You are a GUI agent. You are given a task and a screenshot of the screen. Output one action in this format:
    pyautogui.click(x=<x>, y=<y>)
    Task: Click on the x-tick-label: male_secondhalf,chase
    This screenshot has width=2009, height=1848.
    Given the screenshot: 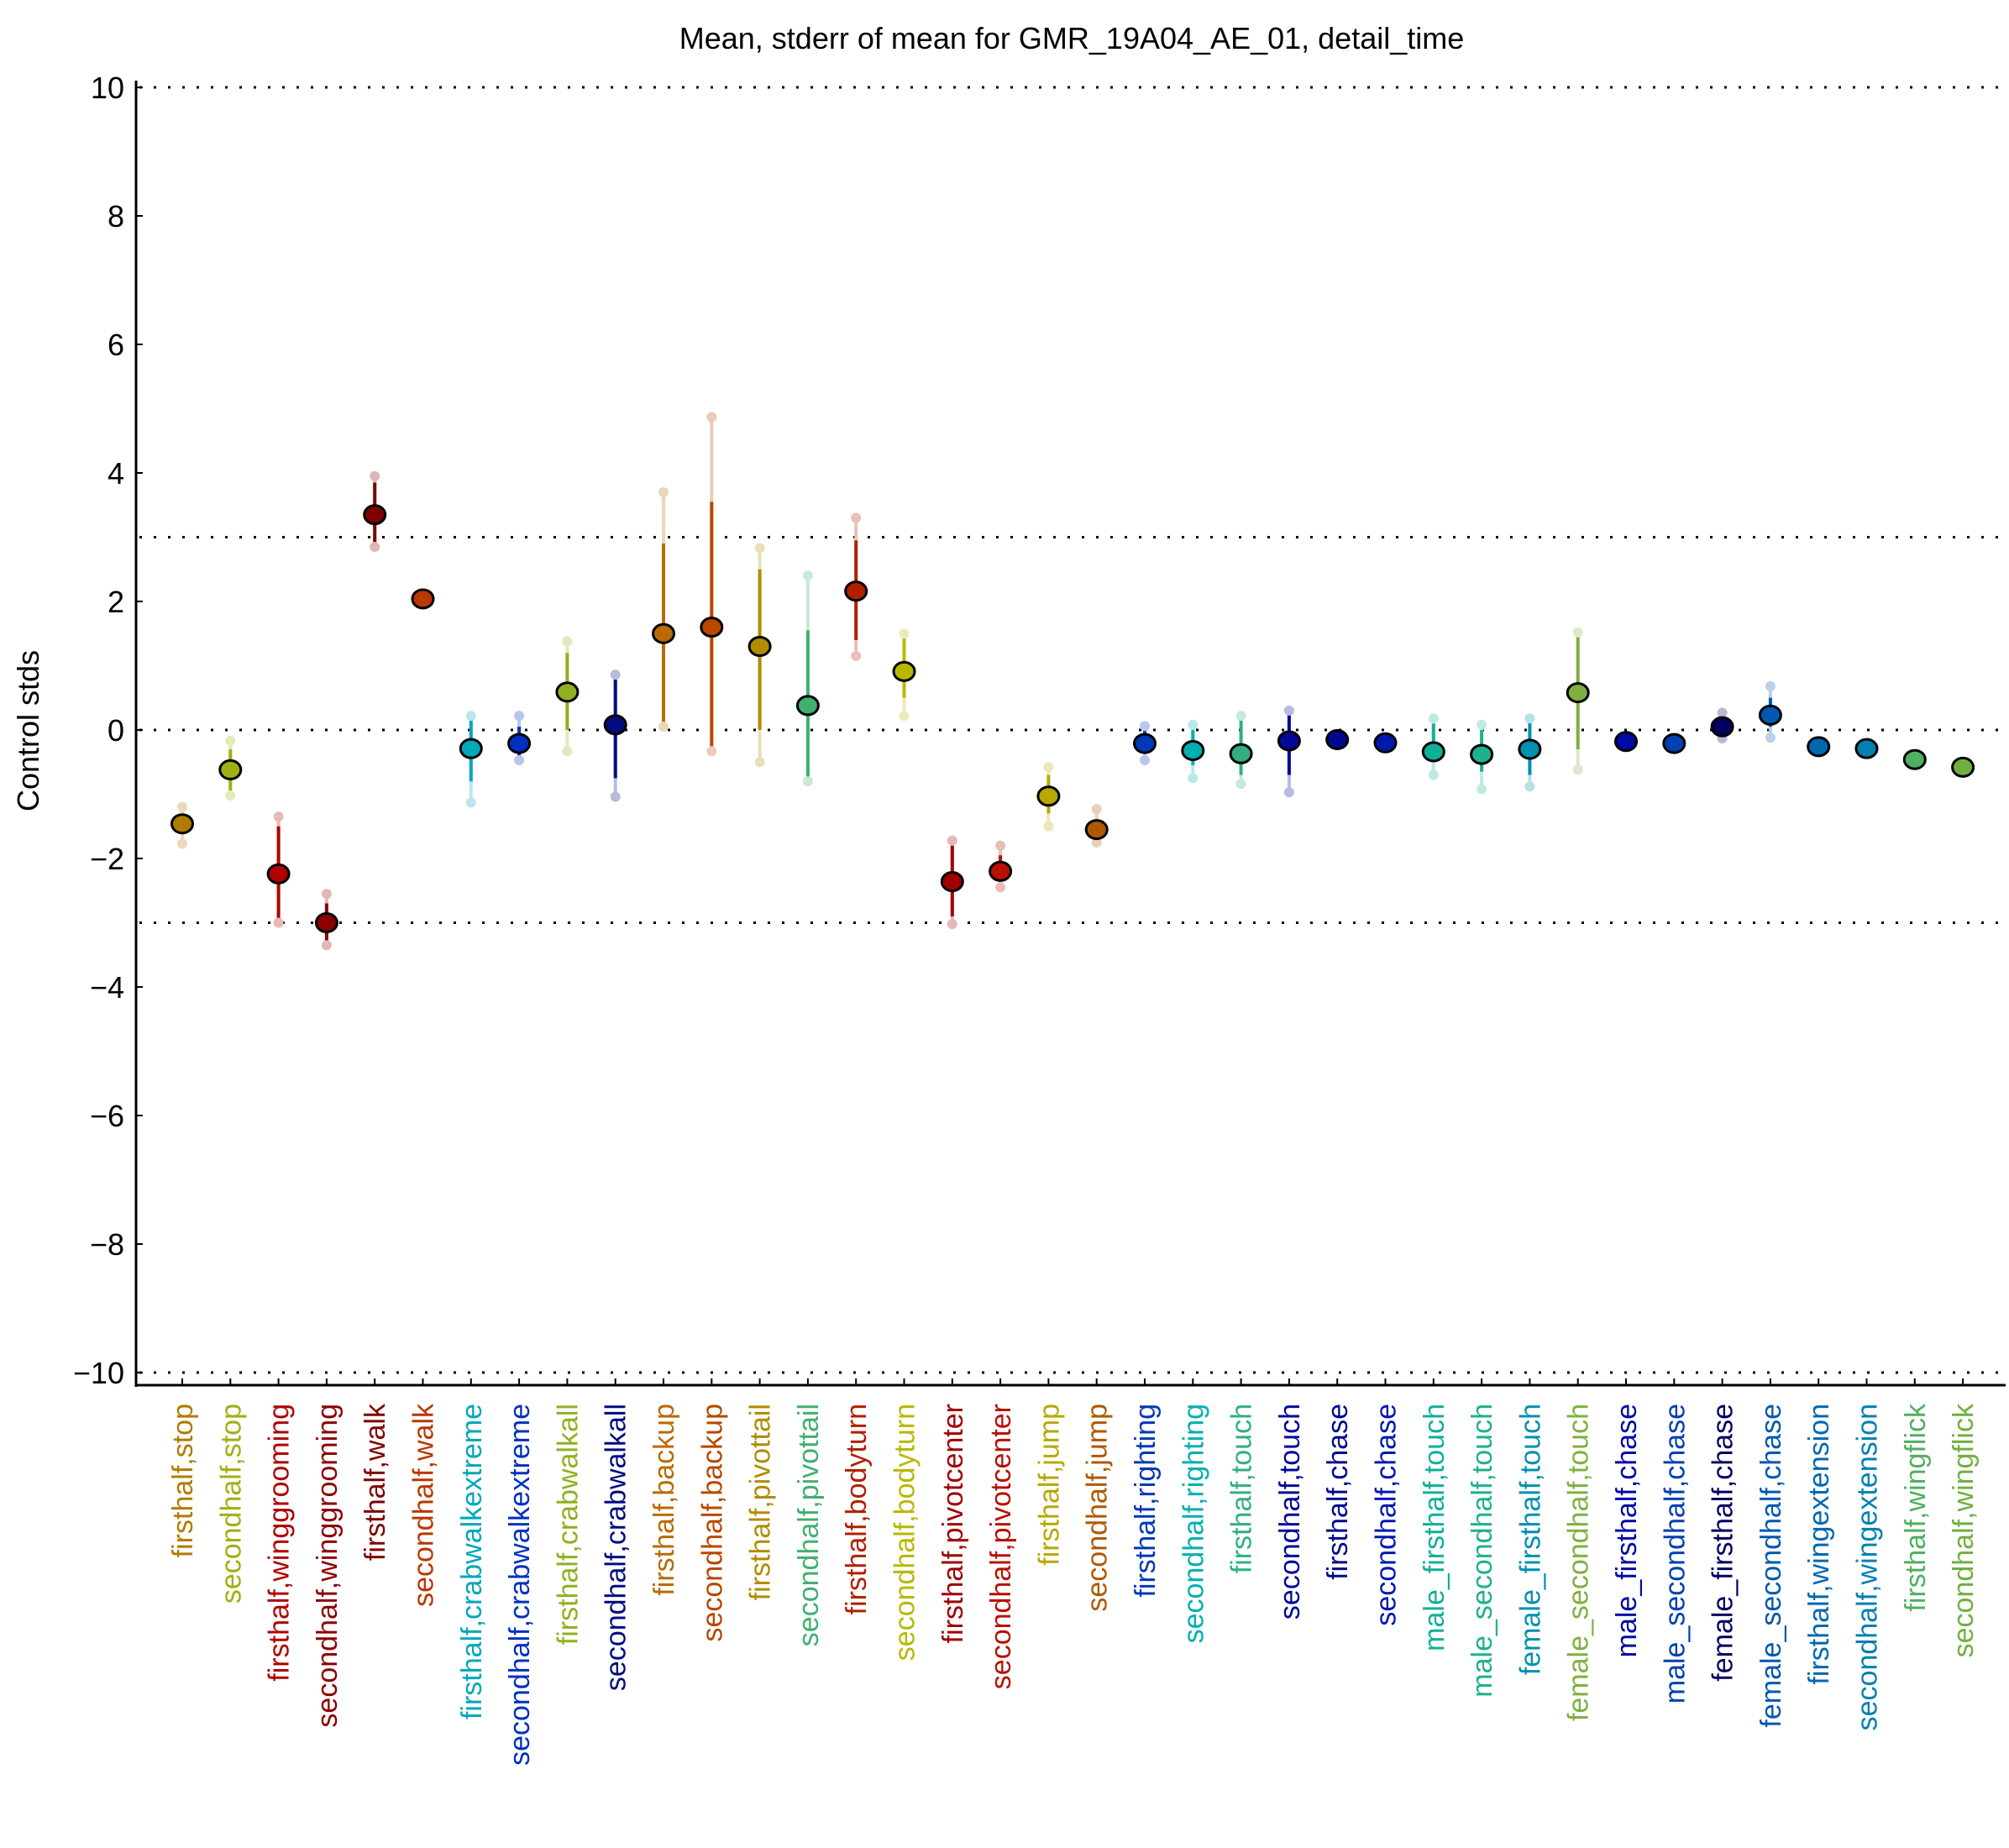 What is the action you would take?
    pyautogui.click(x=1675, y=1554)
    